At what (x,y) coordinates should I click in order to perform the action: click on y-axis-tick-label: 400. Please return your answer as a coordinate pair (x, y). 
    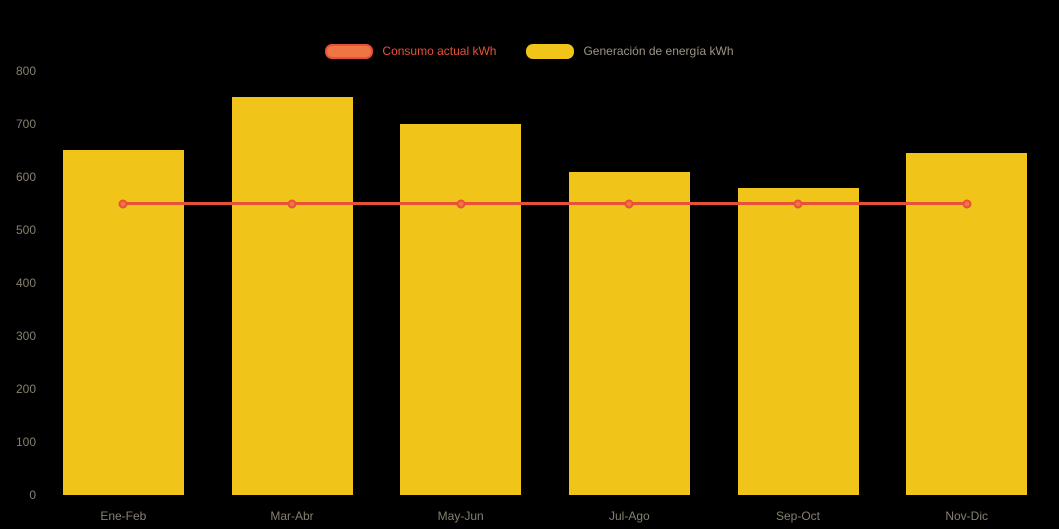
    Looking at the image, I should click on (25, 283).